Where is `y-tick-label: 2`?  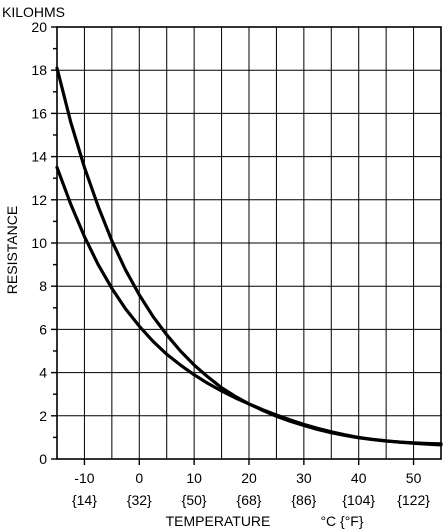 y-tick-label: 2 is located at coordinates (43, 416).